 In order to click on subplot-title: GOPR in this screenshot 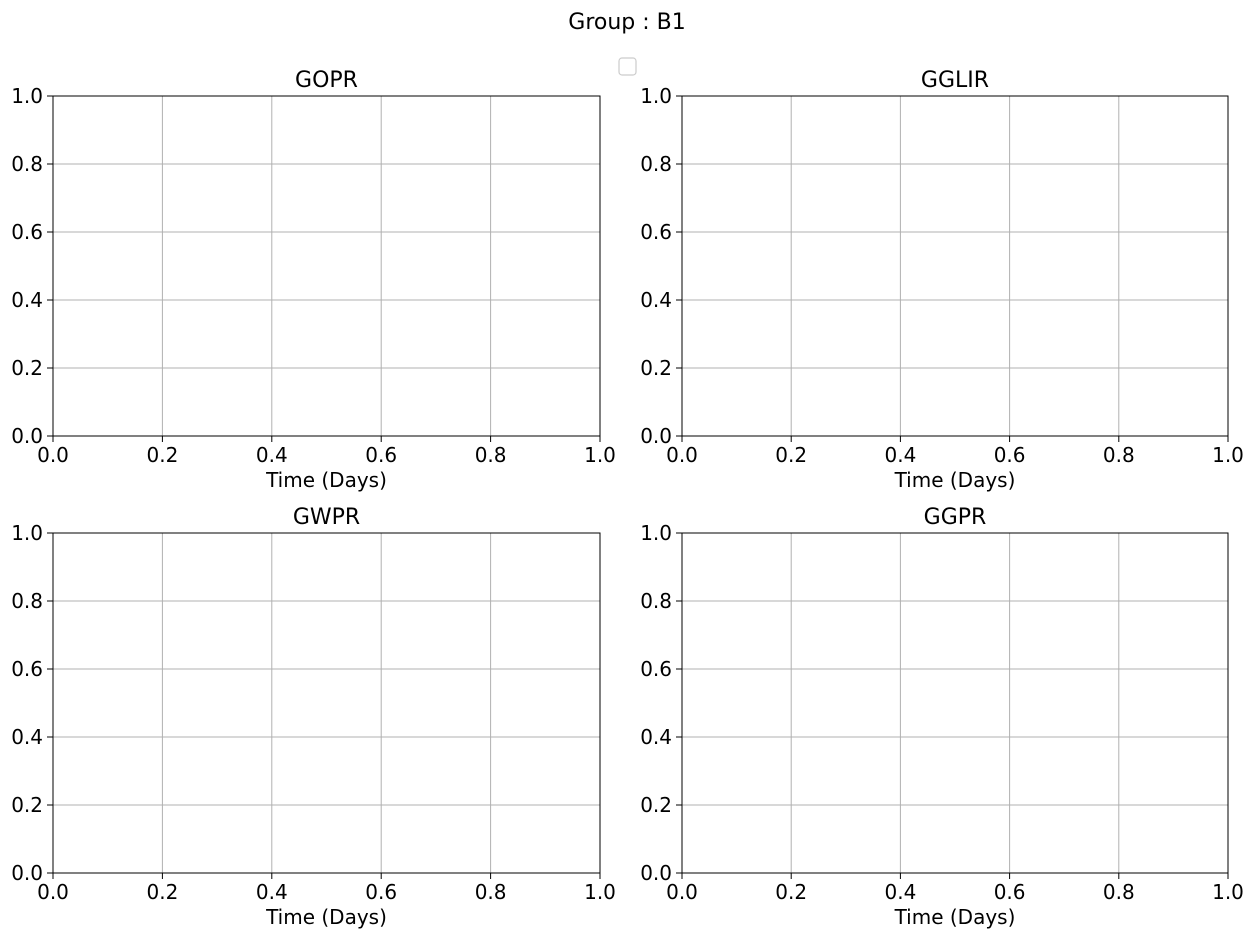, I will do `click(326, 80)`.